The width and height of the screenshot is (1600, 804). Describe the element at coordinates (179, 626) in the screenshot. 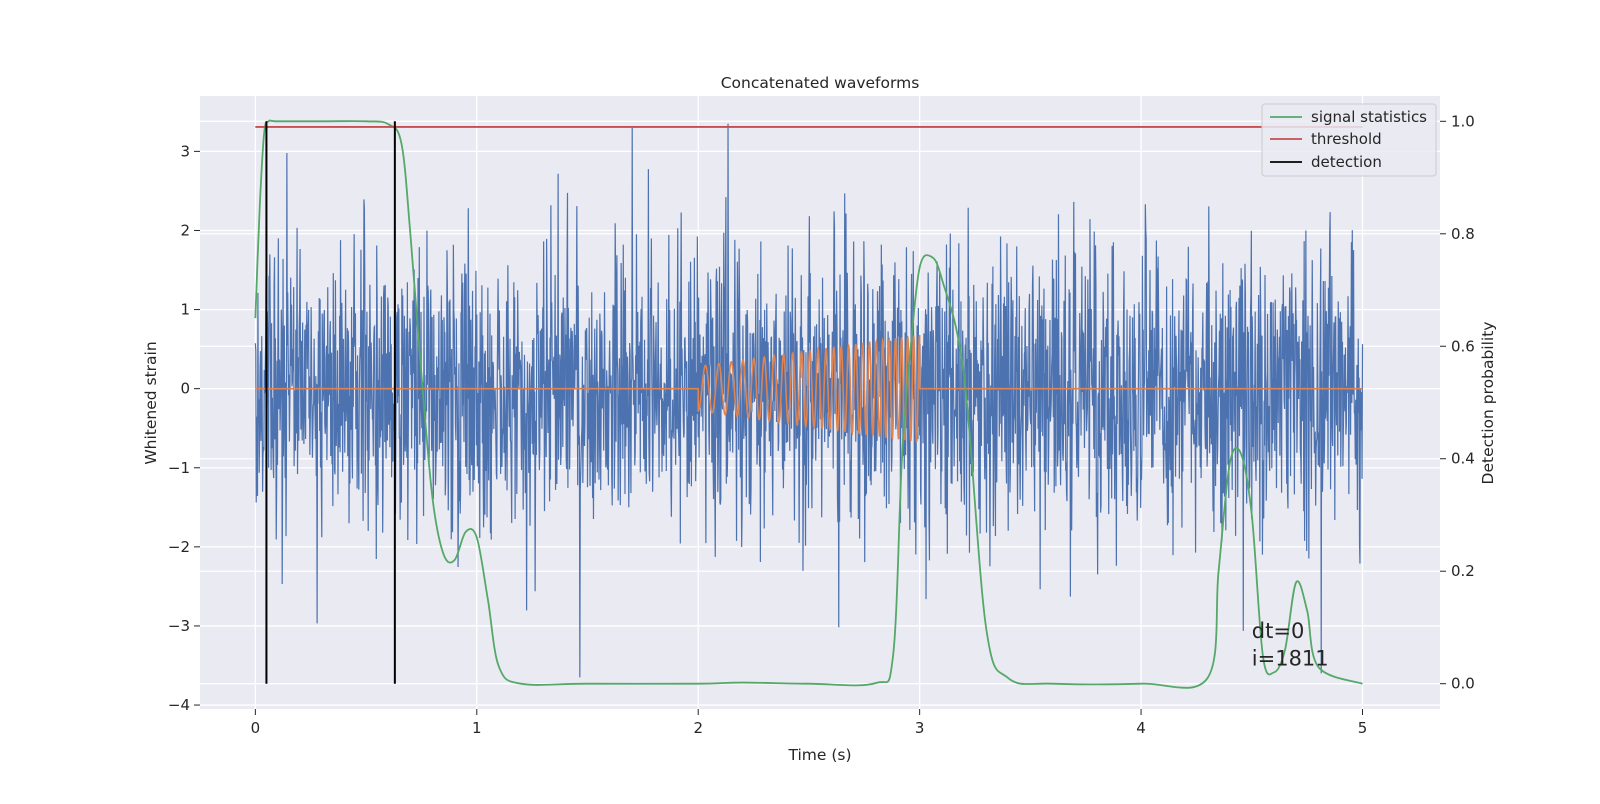

I see `y-tick-label-1: −3` at that location.